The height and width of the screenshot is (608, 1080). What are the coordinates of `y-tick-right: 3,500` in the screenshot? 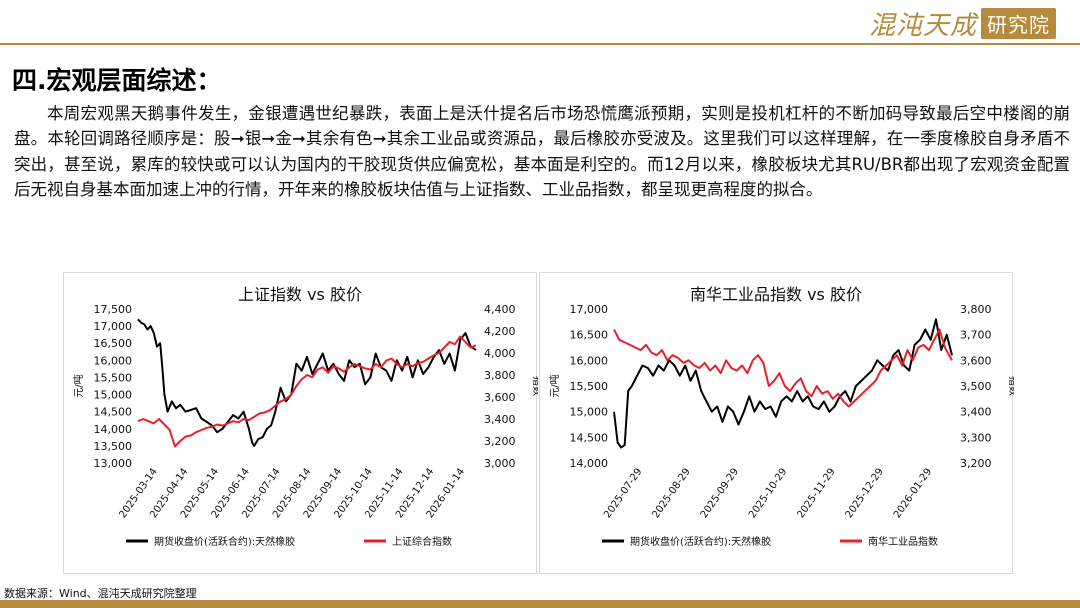 It's located at (976, 386).